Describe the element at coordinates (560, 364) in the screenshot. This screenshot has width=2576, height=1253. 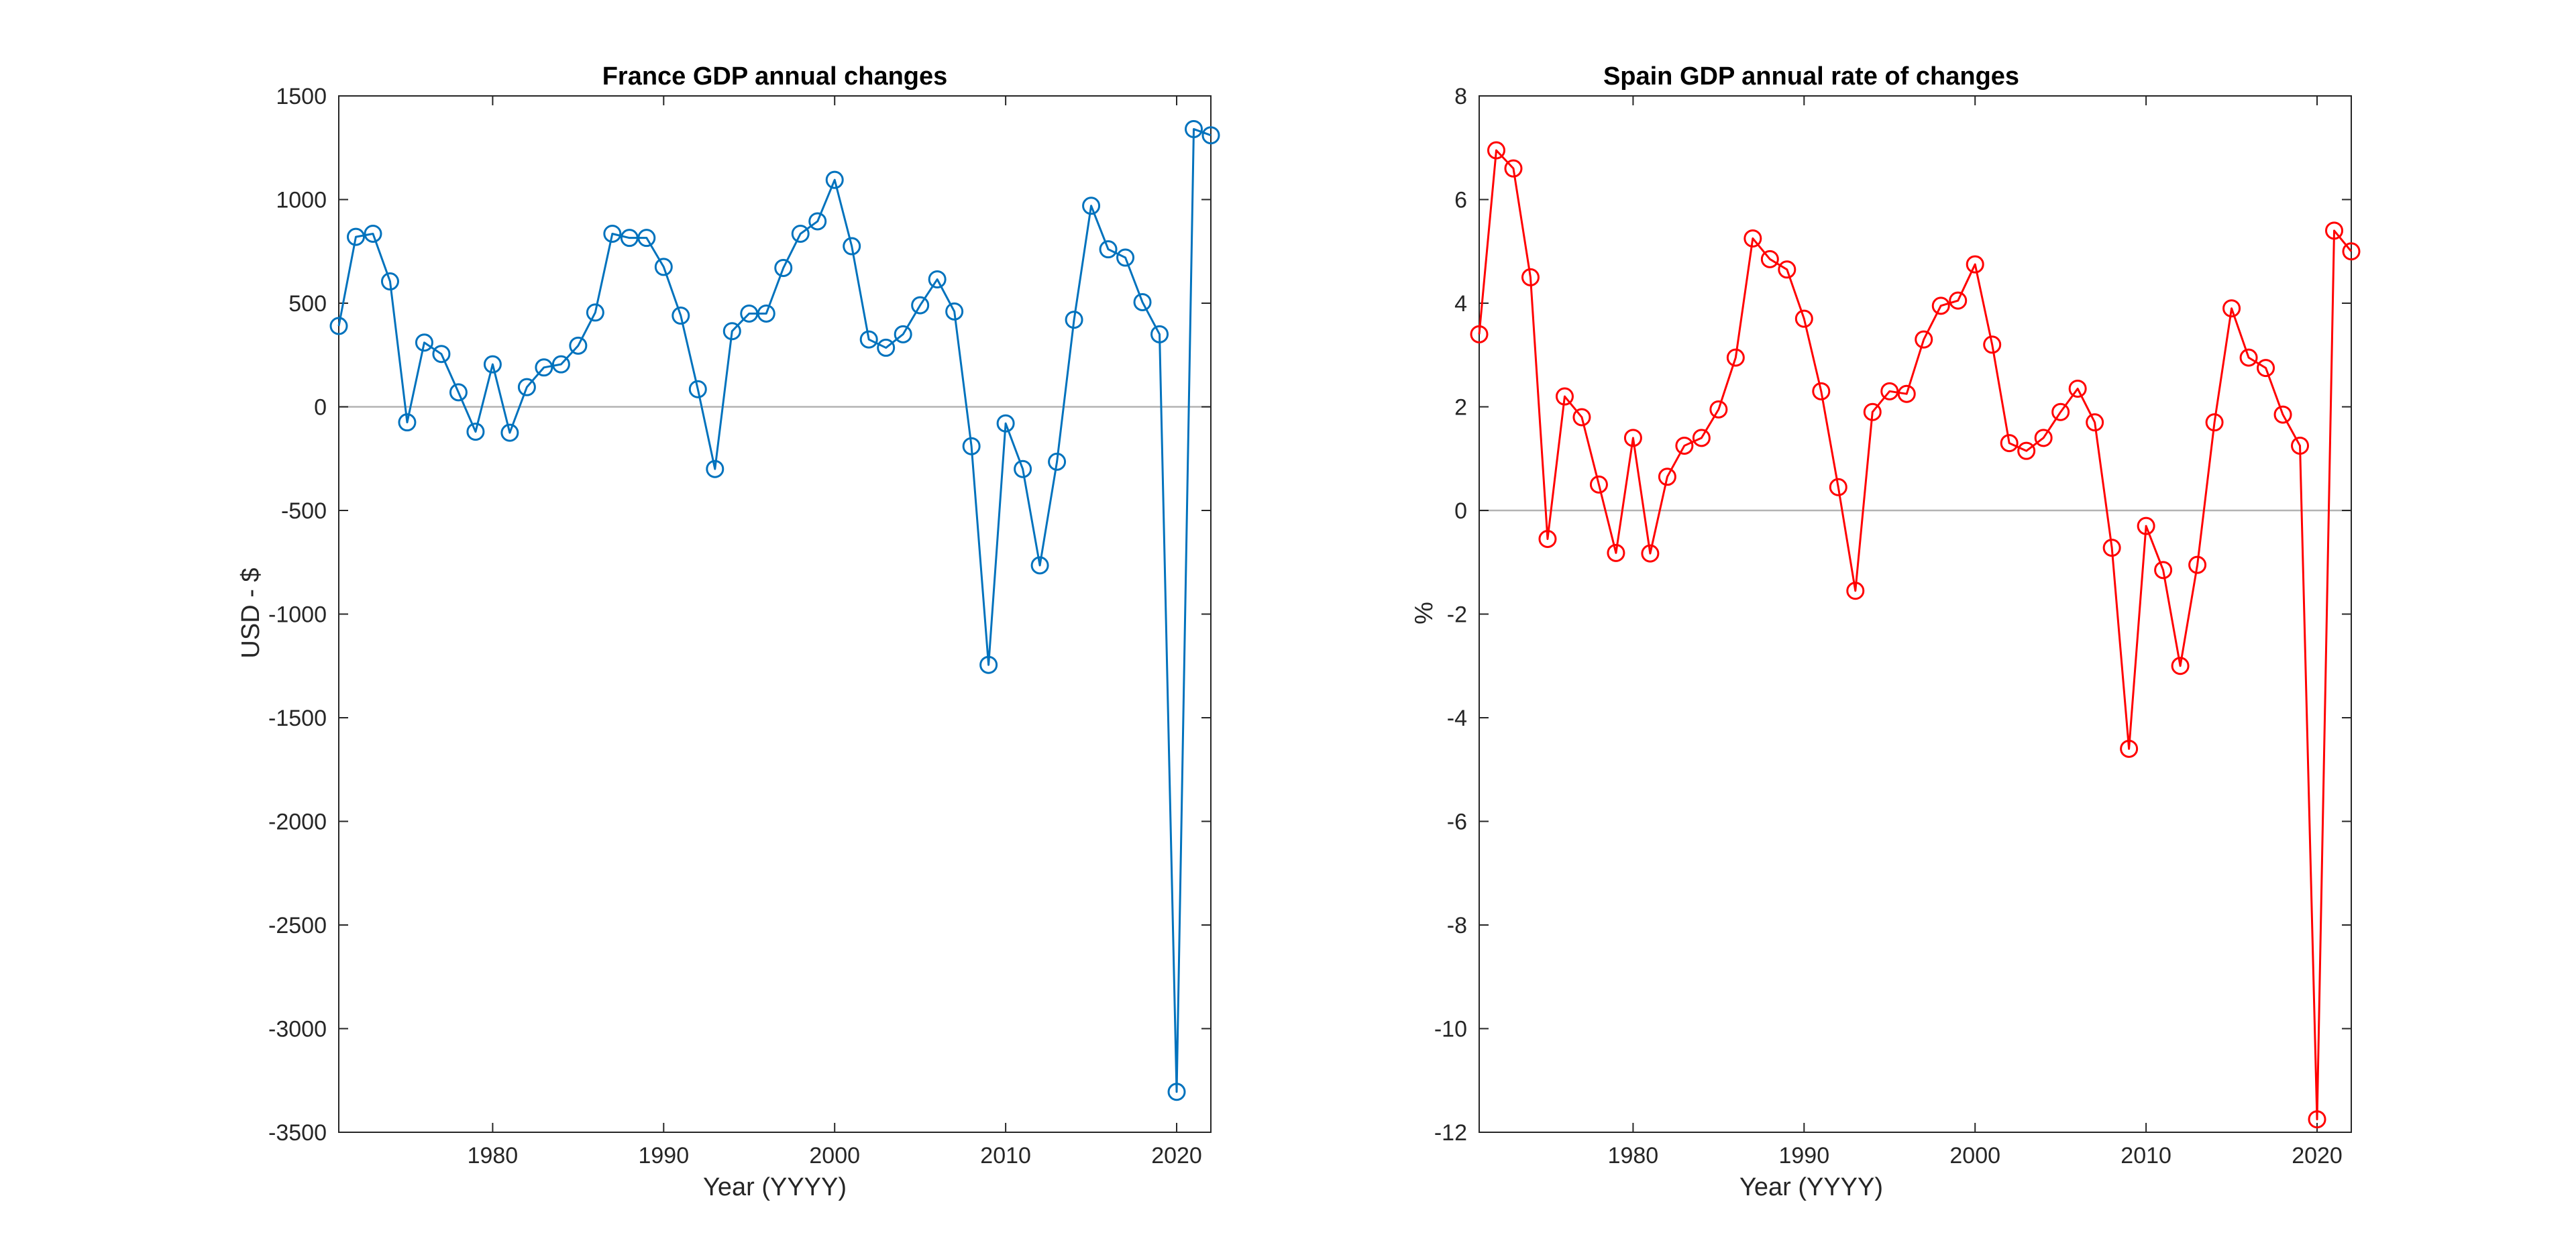
I see `data-point-france-1984` at that location.